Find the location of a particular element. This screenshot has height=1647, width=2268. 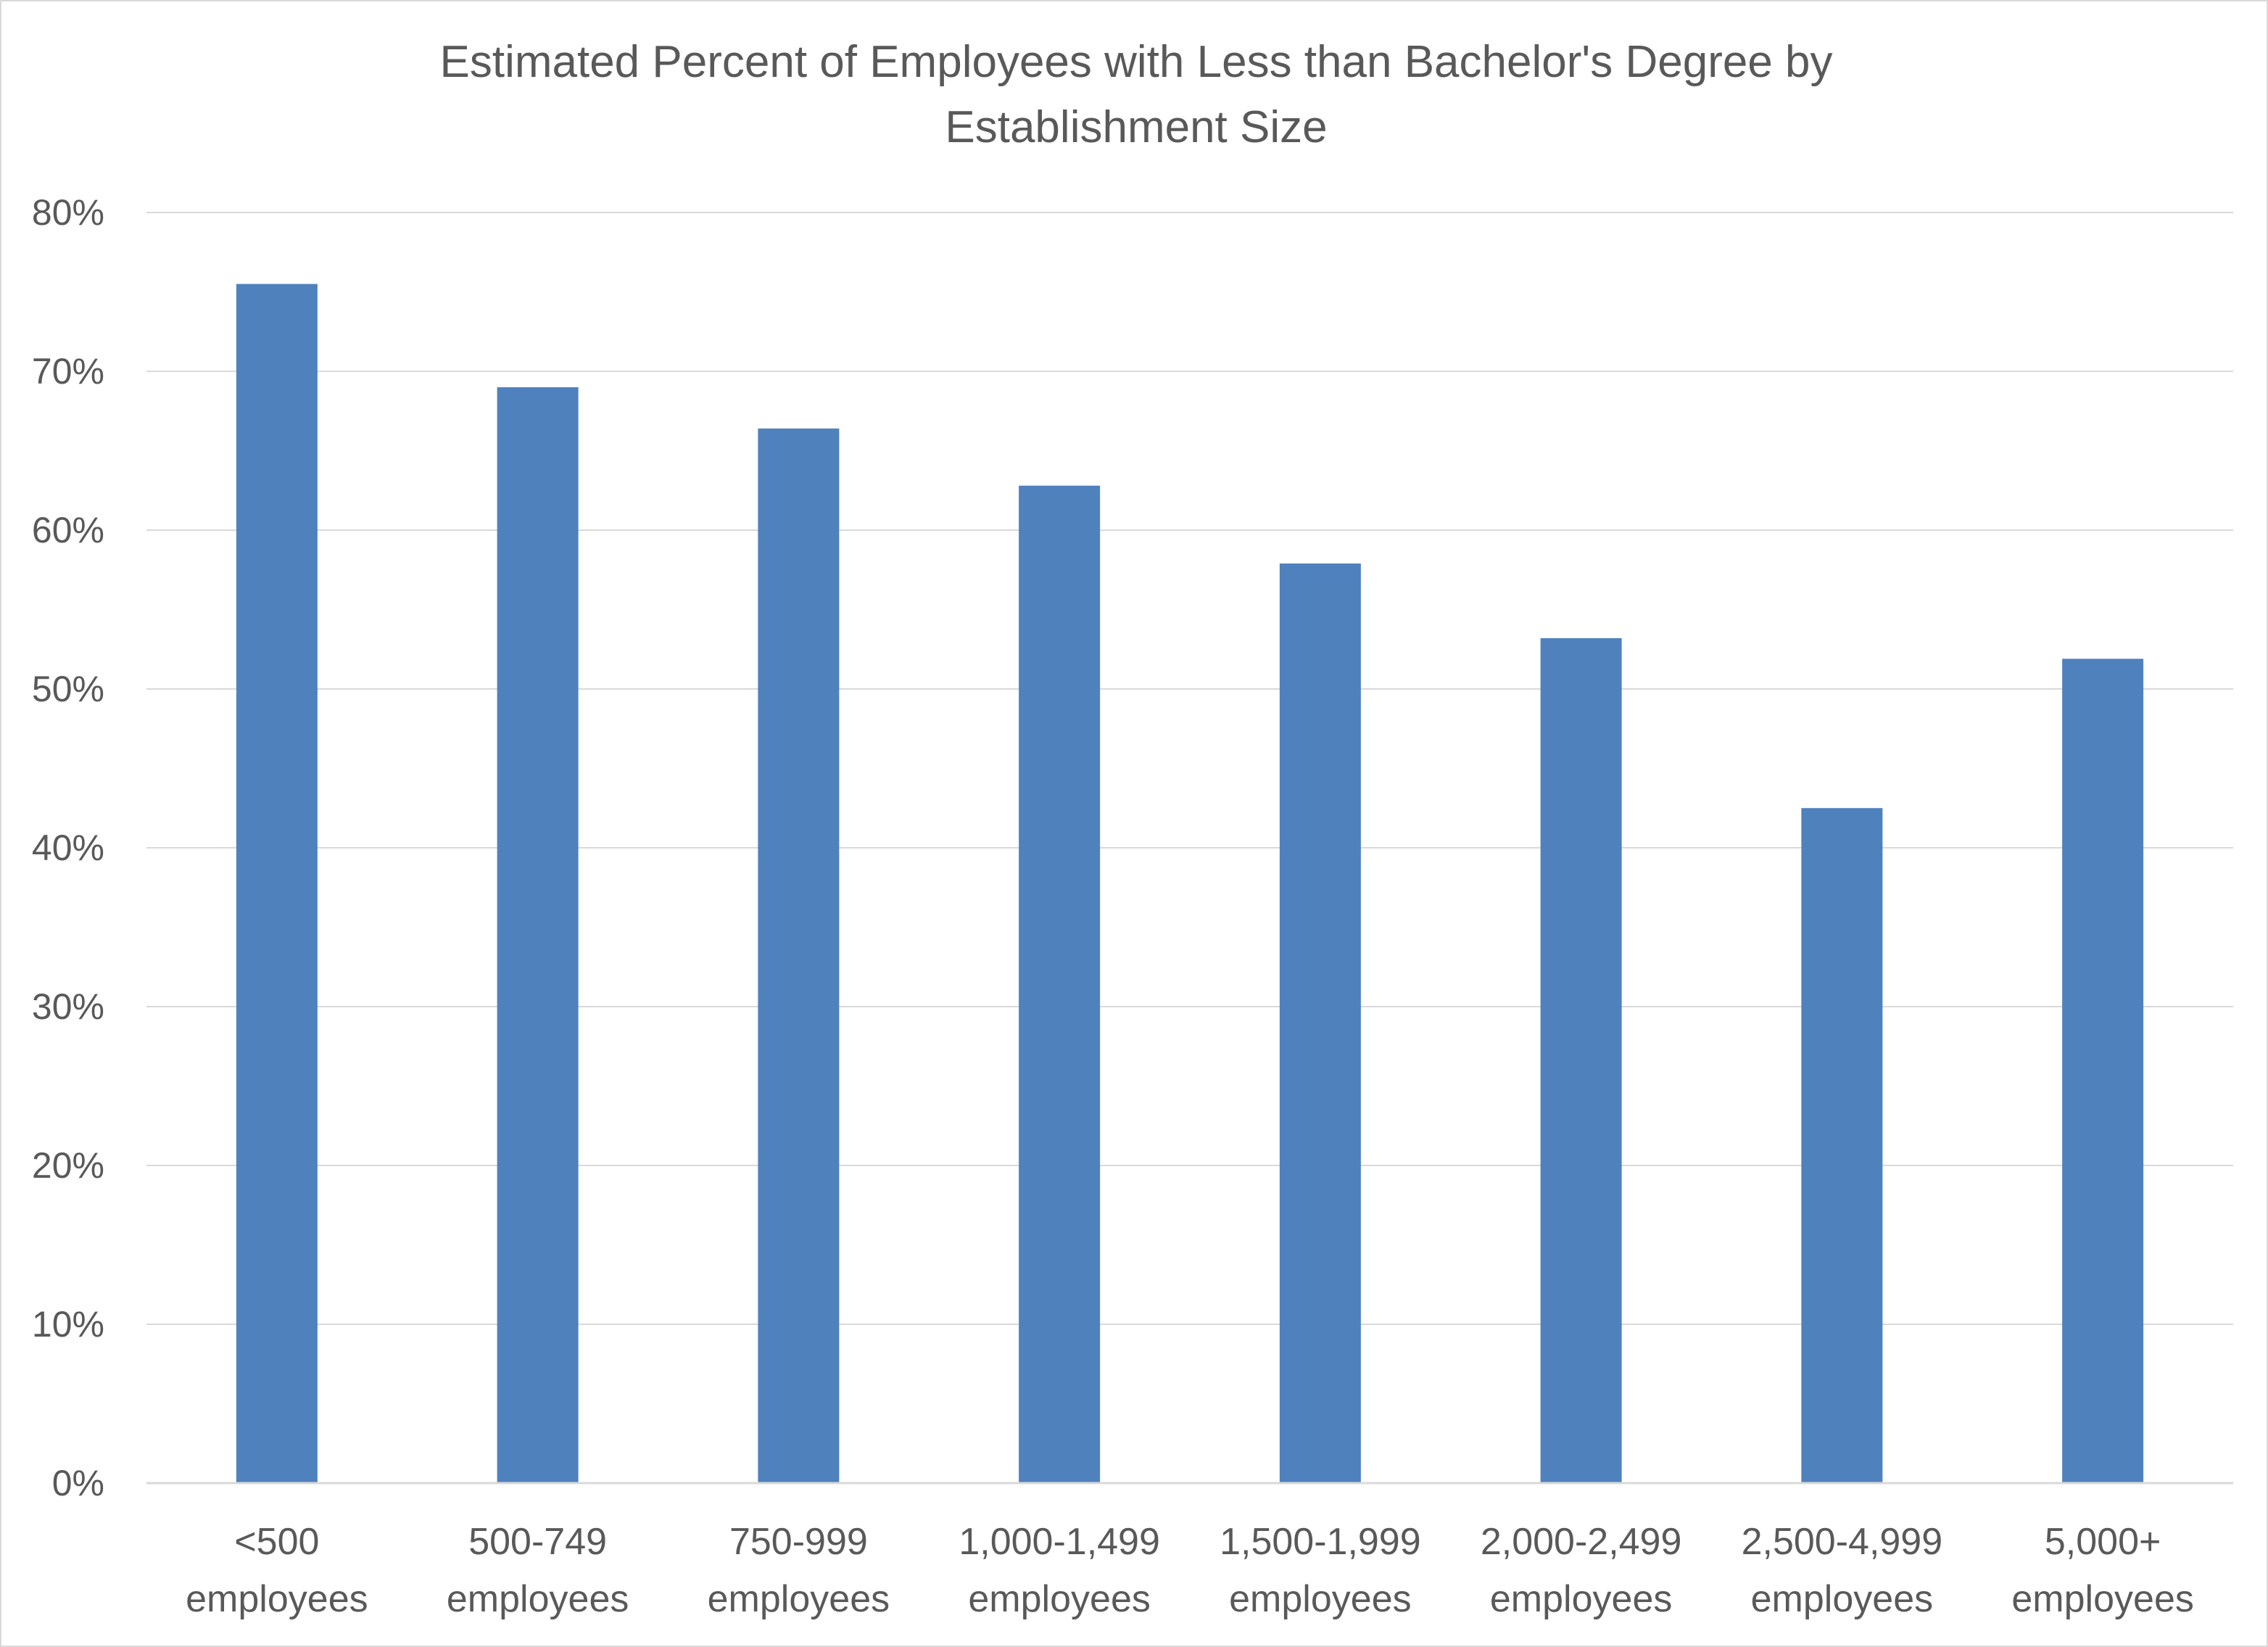

y-tick-label: 10% is located at coordinates (68, 1324).